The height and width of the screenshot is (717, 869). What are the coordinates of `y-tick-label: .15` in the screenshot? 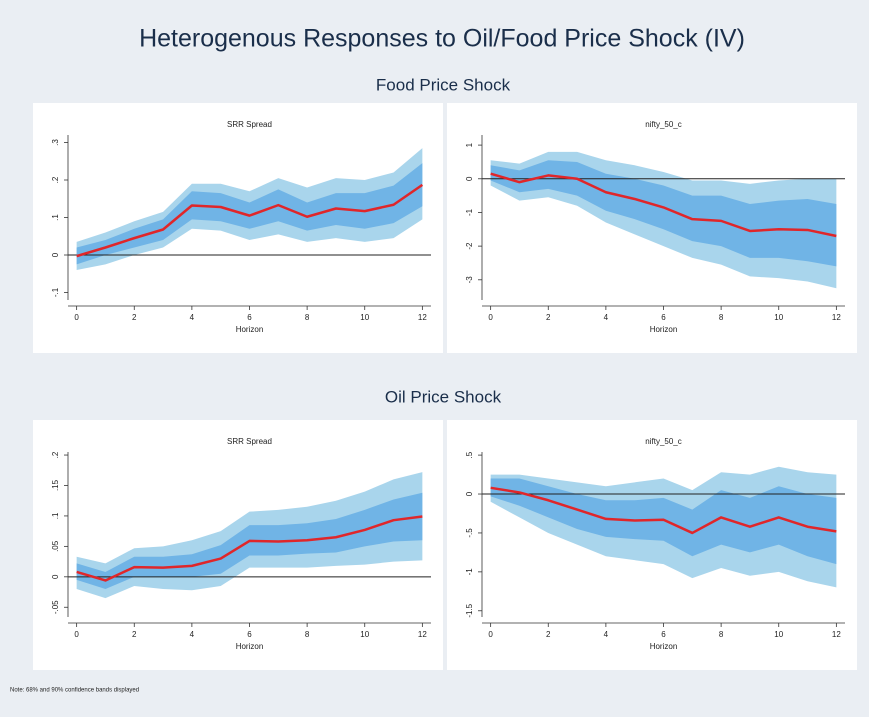 It's located at (55, 485).